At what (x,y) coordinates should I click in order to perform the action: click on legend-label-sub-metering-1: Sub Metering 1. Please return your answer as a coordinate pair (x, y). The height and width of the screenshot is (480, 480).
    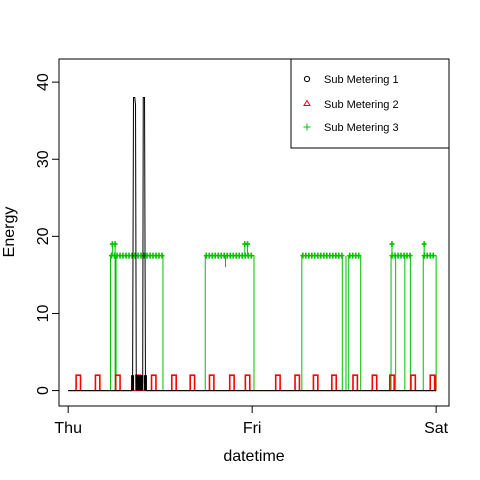
    Looking at the image, I should click on (361, 80).